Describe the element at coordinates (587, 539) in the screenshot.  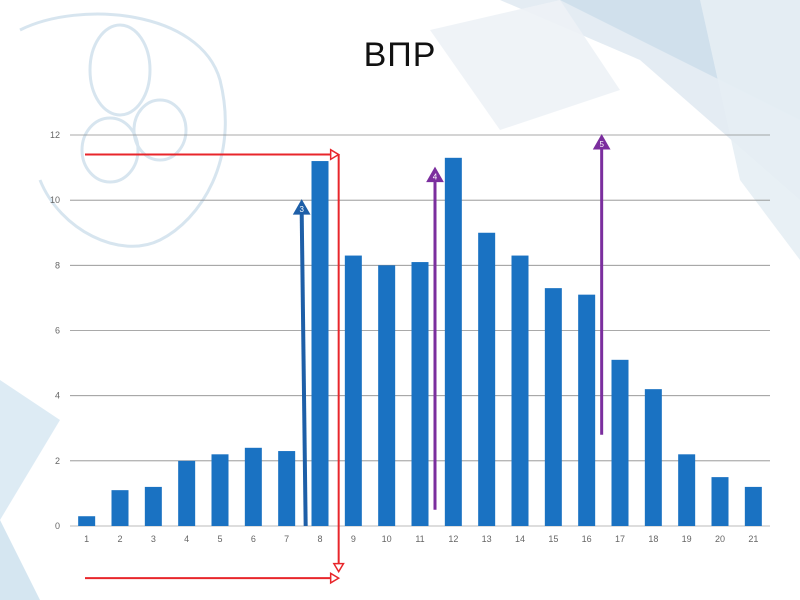
I see `x-tick-label: 16` at that location.